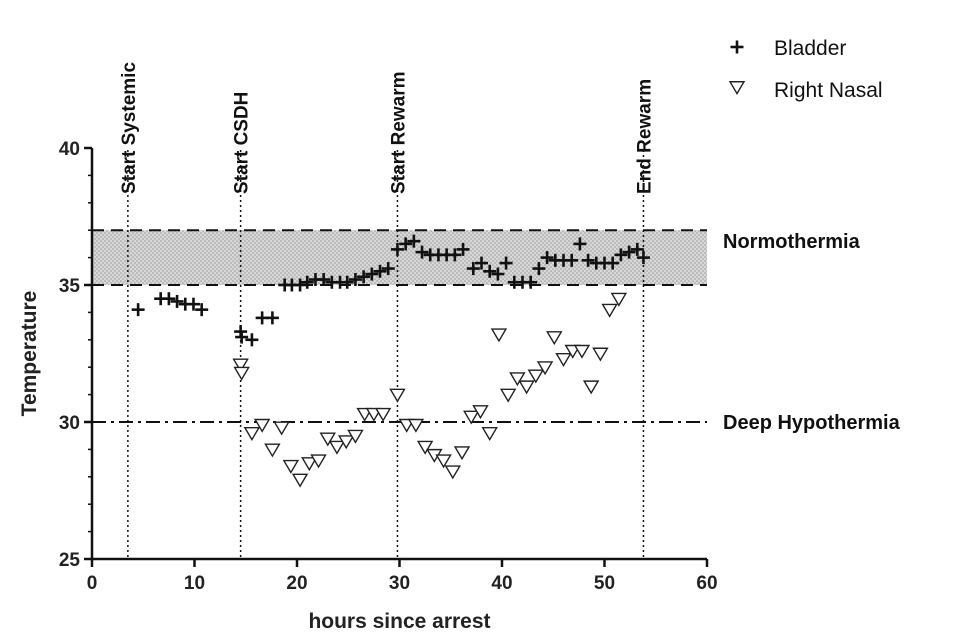 Image resolution: width=954 pixels, height=634 pixels. What do you see at coordinates (194, 583) in the screenshot?
I see `x-tick-label: 10` at bounding box center [194, 583].